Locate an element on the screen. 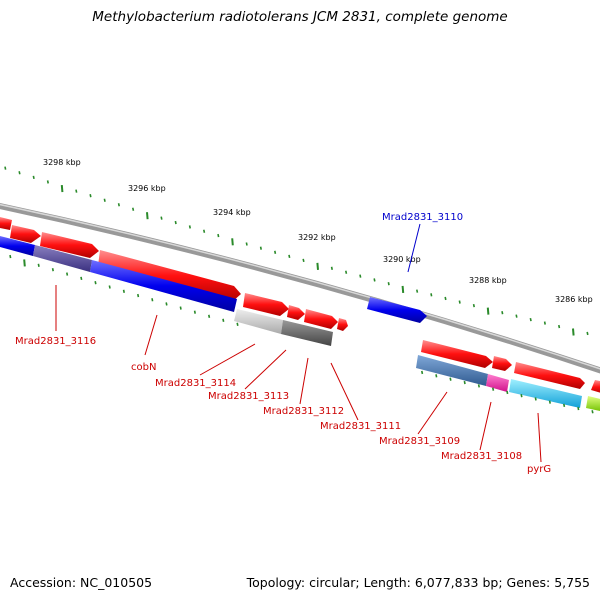  tick-label: 3290 kbp is located at coordinates (402, 259).